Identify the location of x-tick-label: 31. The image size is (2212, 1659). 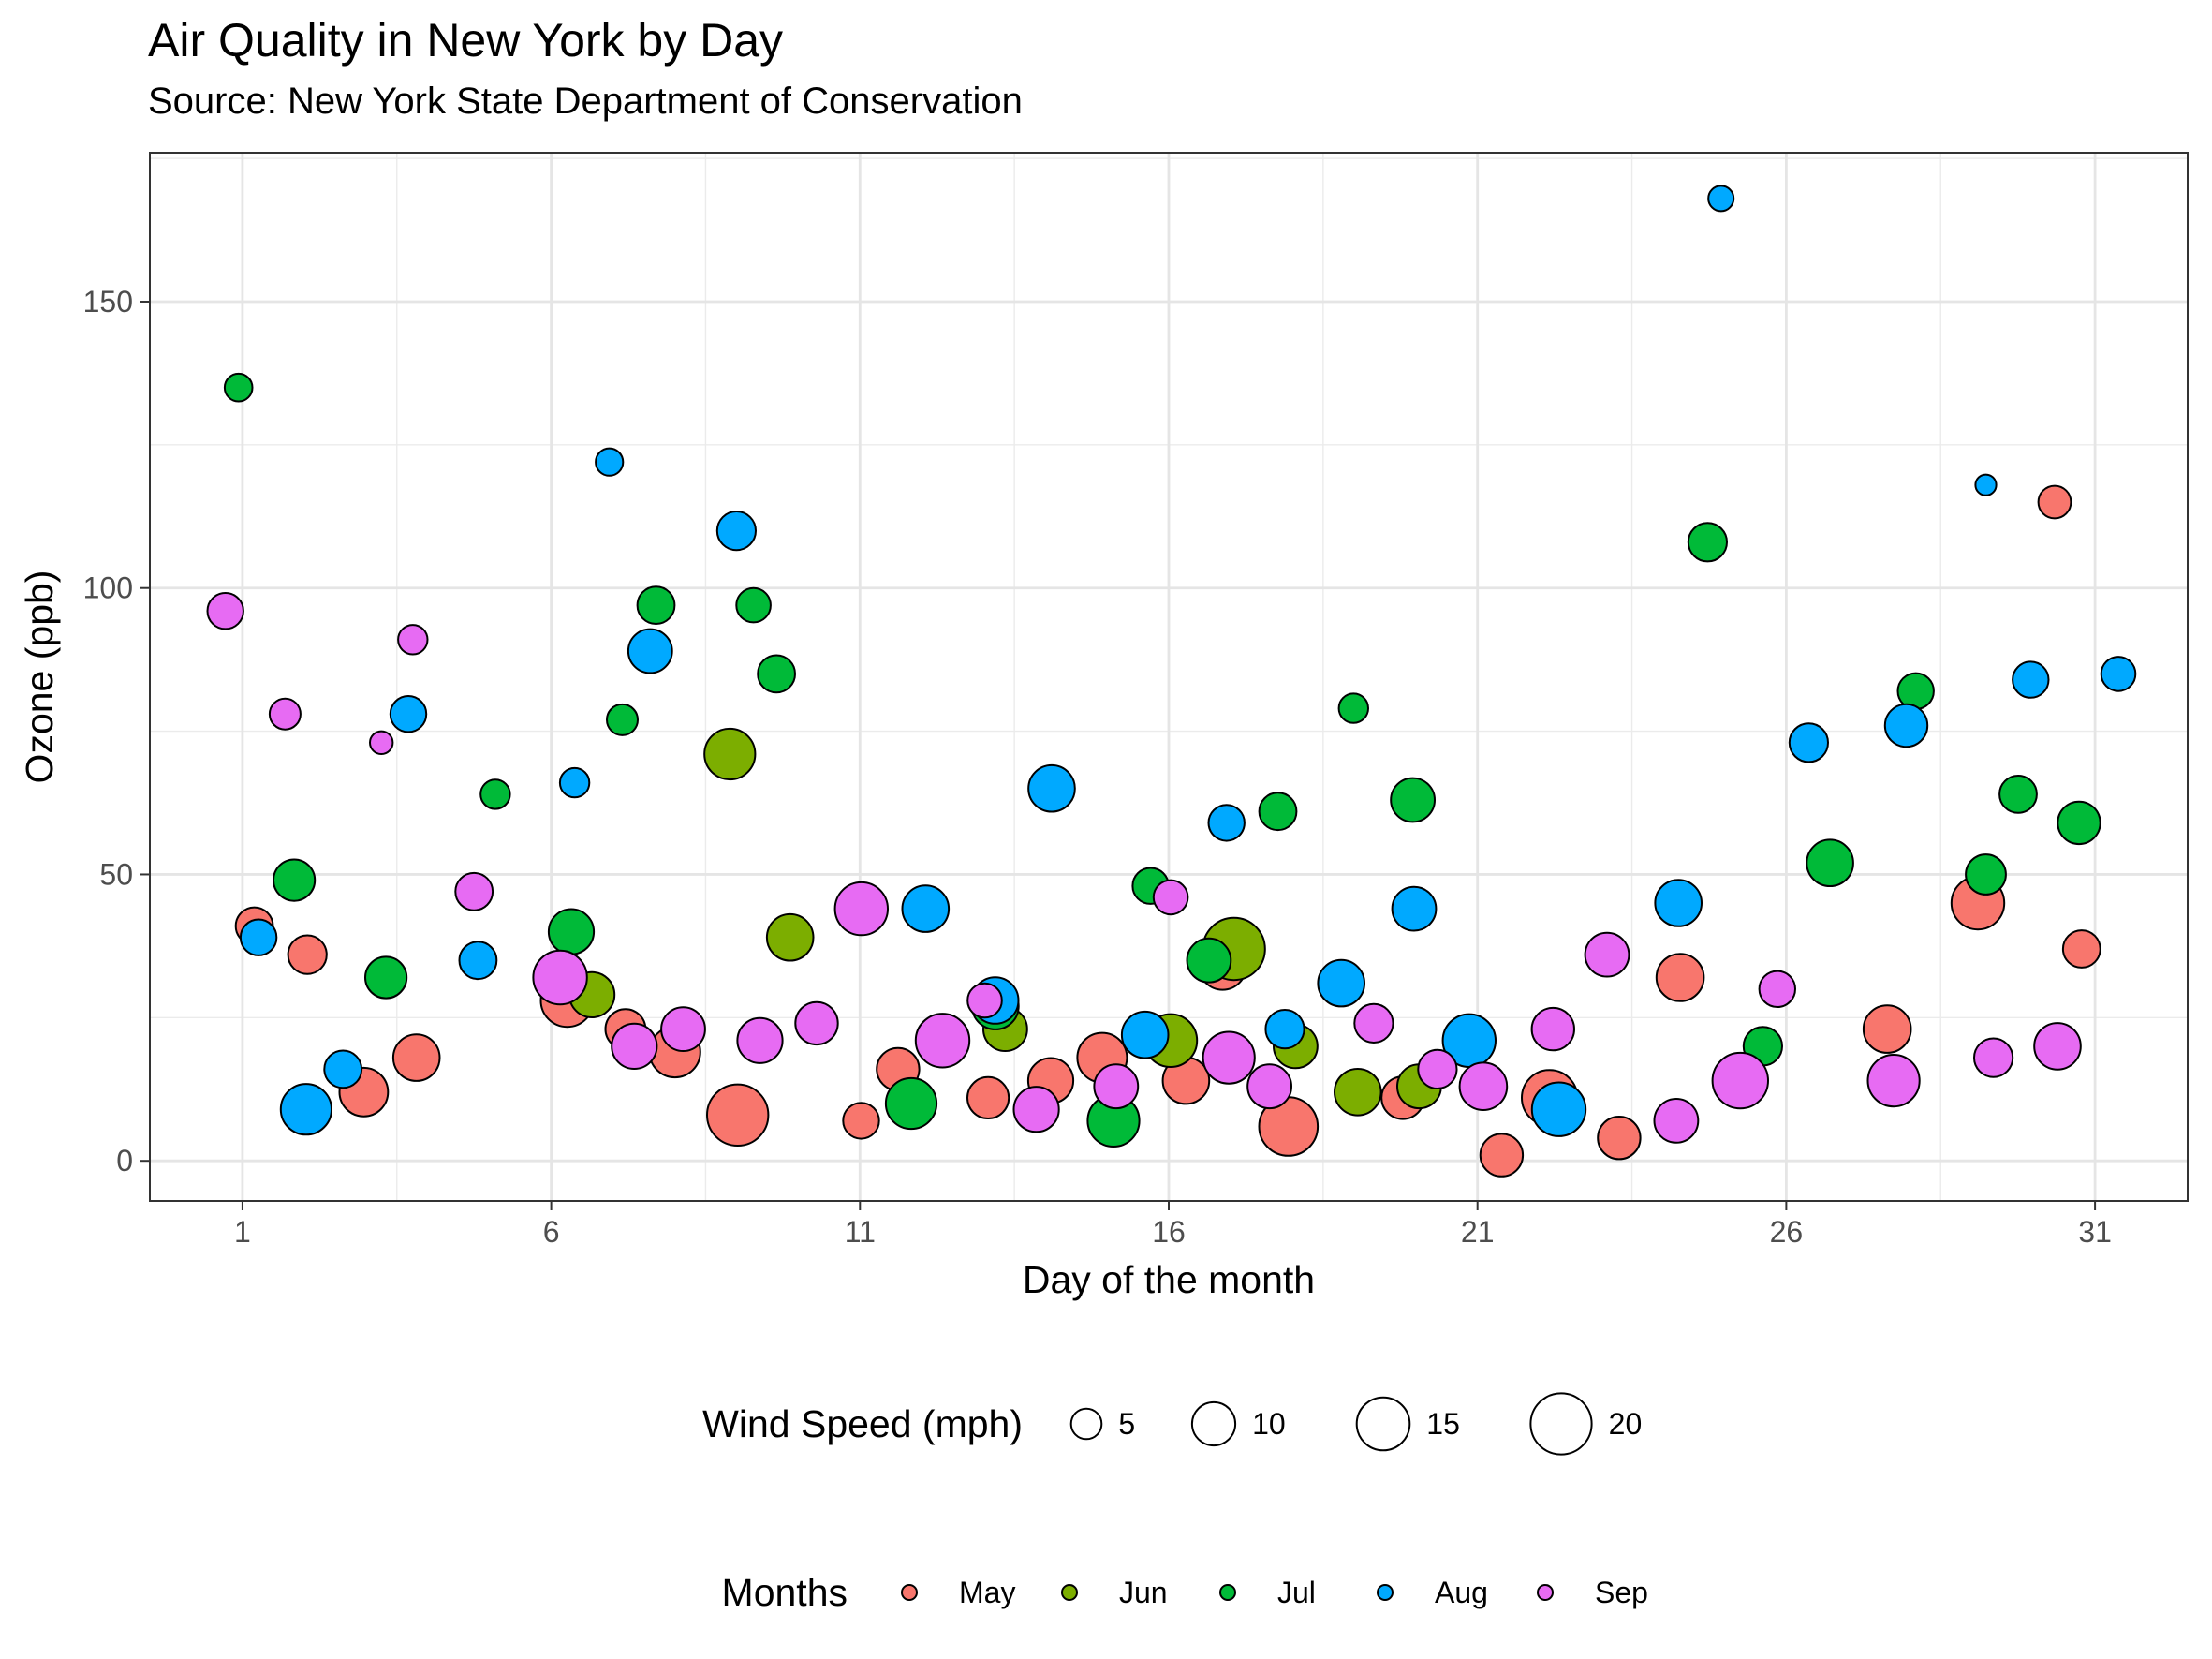
(2095, 1232).